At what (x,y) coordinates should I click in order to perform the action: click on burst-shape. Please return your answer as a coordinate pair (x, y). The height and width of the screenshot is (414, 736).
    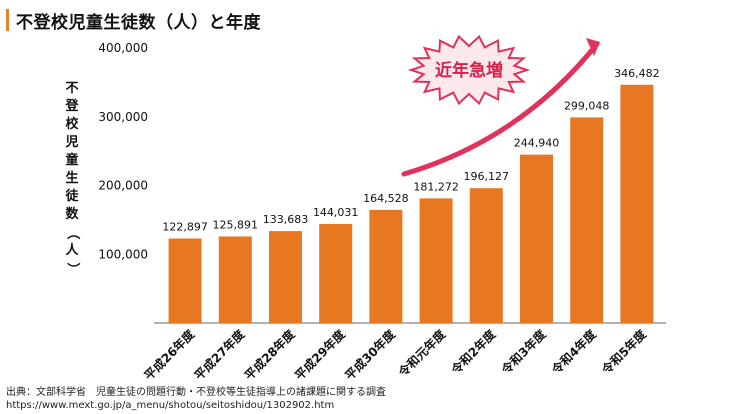
    Looking at the image, I should click on (469, 70).